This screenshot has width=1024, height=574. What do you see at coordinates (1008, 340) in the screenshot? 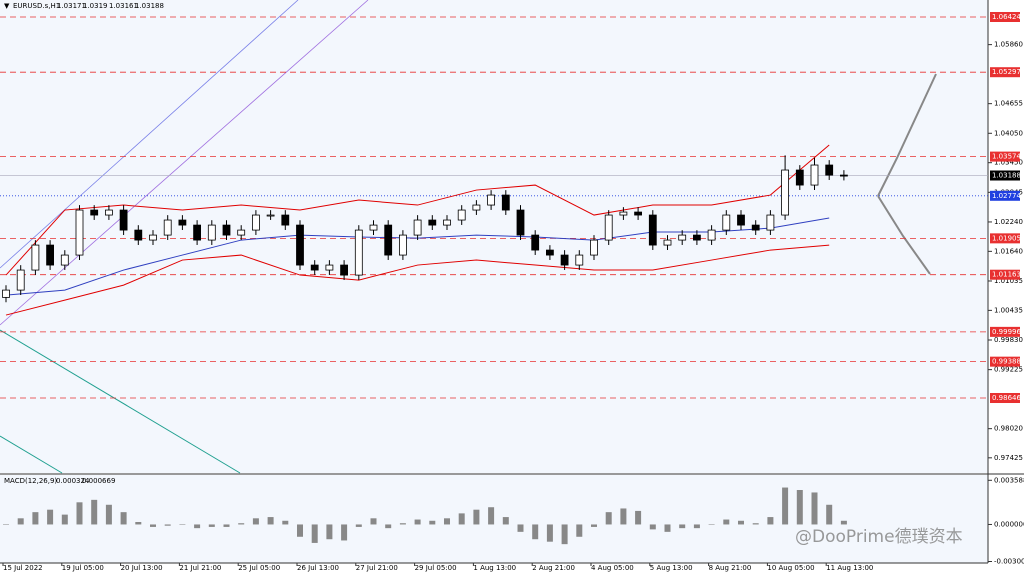
I see `y-tick-label: 0.99830` at bounding box center [1008, 340].